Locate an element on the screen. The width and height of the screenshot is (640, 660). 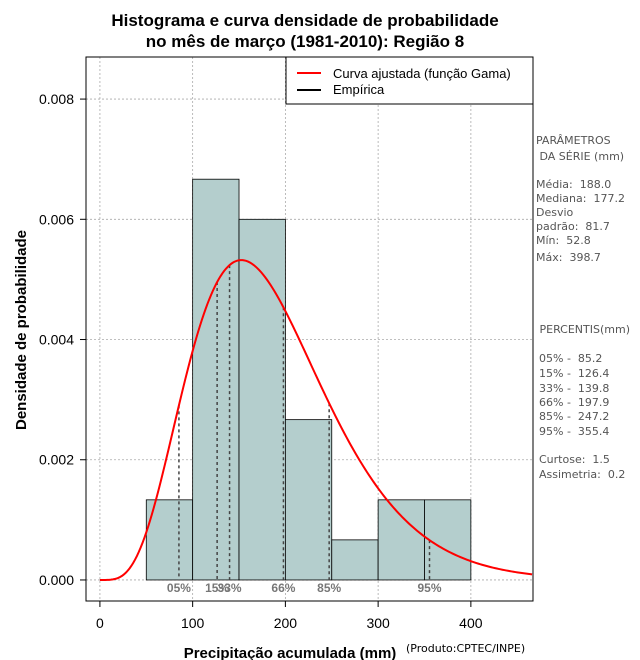
stat-assimetria: Assimetria: 0.2 is located at coordinates (582, 474).